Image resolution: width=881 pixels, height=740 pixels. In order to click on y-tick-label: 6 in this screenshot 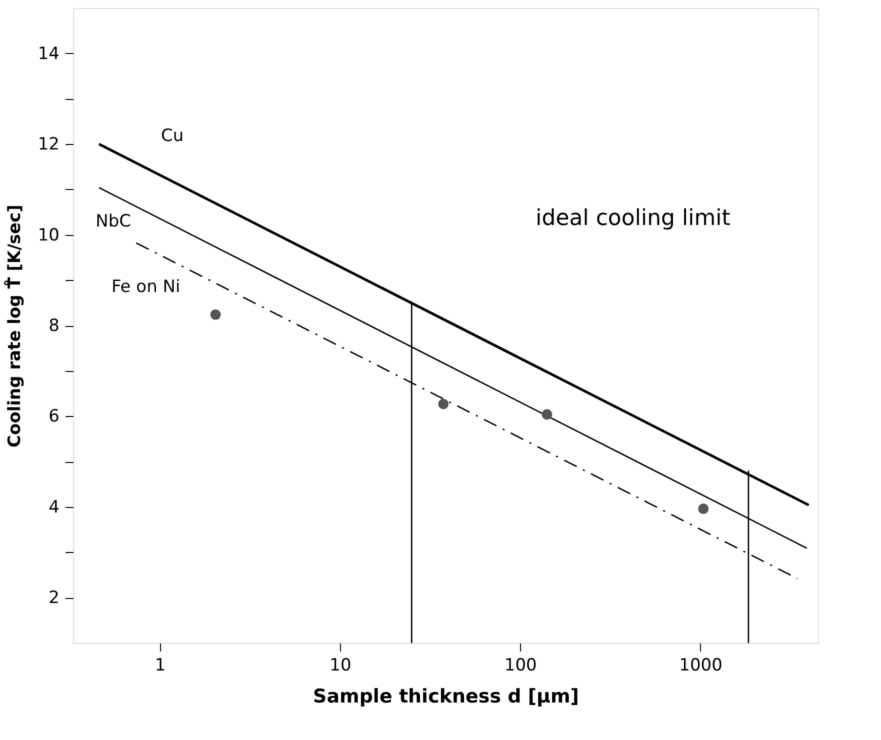, I will do `click(54, 416)`.